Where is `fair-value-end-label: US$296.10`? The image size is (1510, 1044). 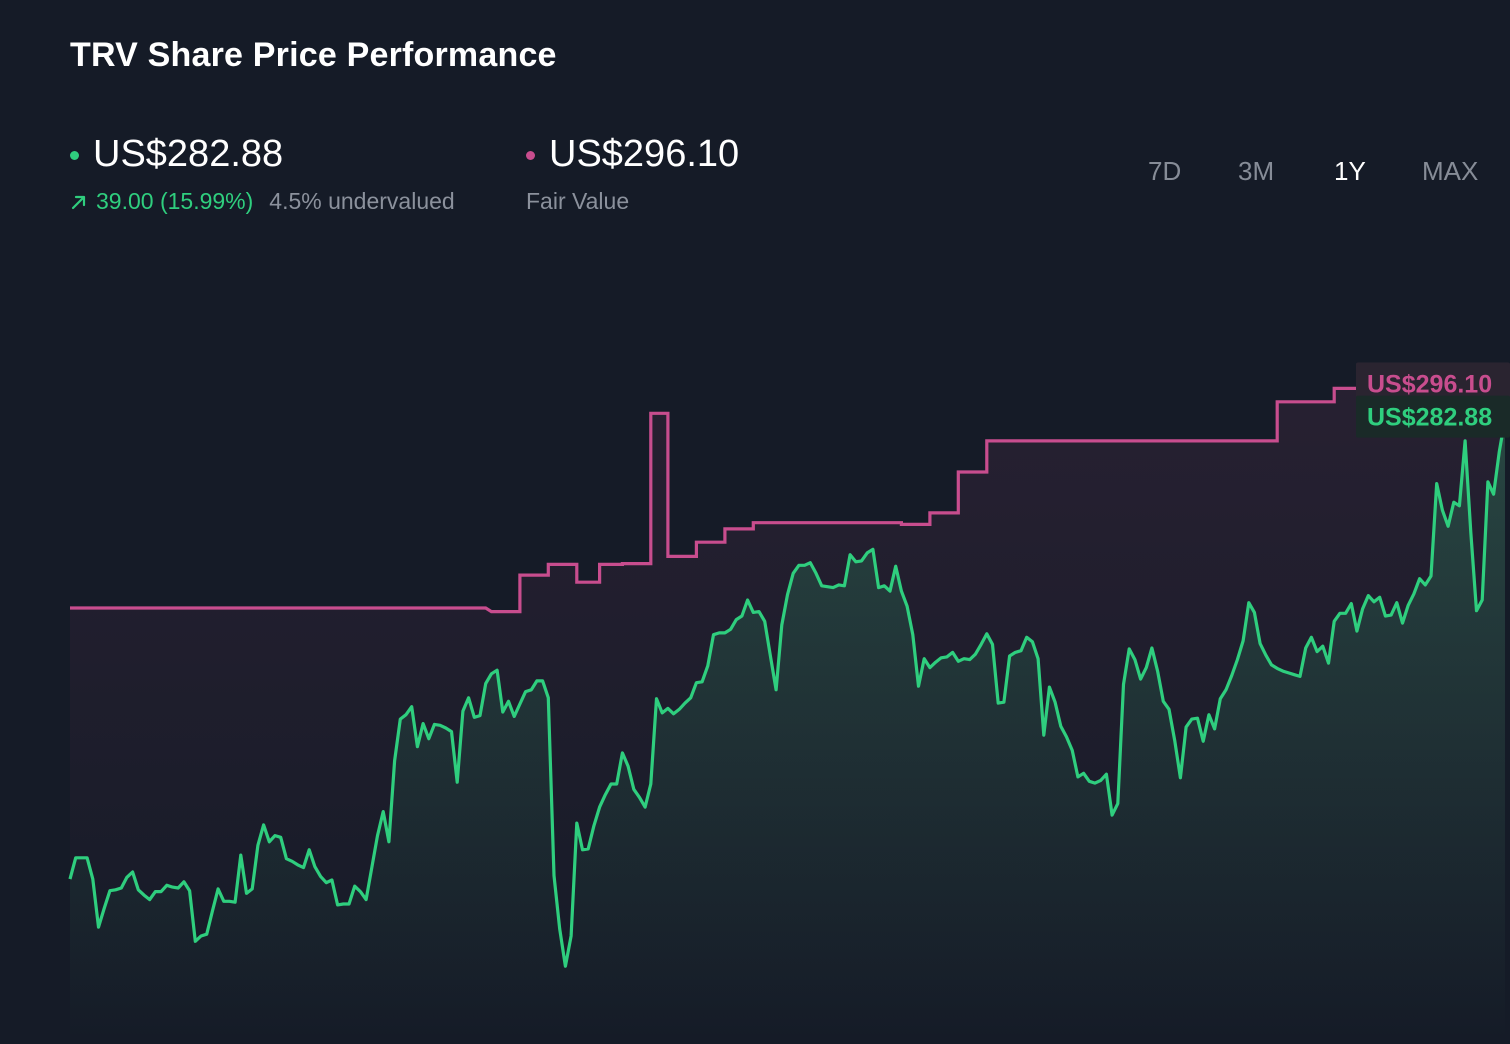
fair-value-end-label: US$296.10 is located at coordinates (1433, 383).